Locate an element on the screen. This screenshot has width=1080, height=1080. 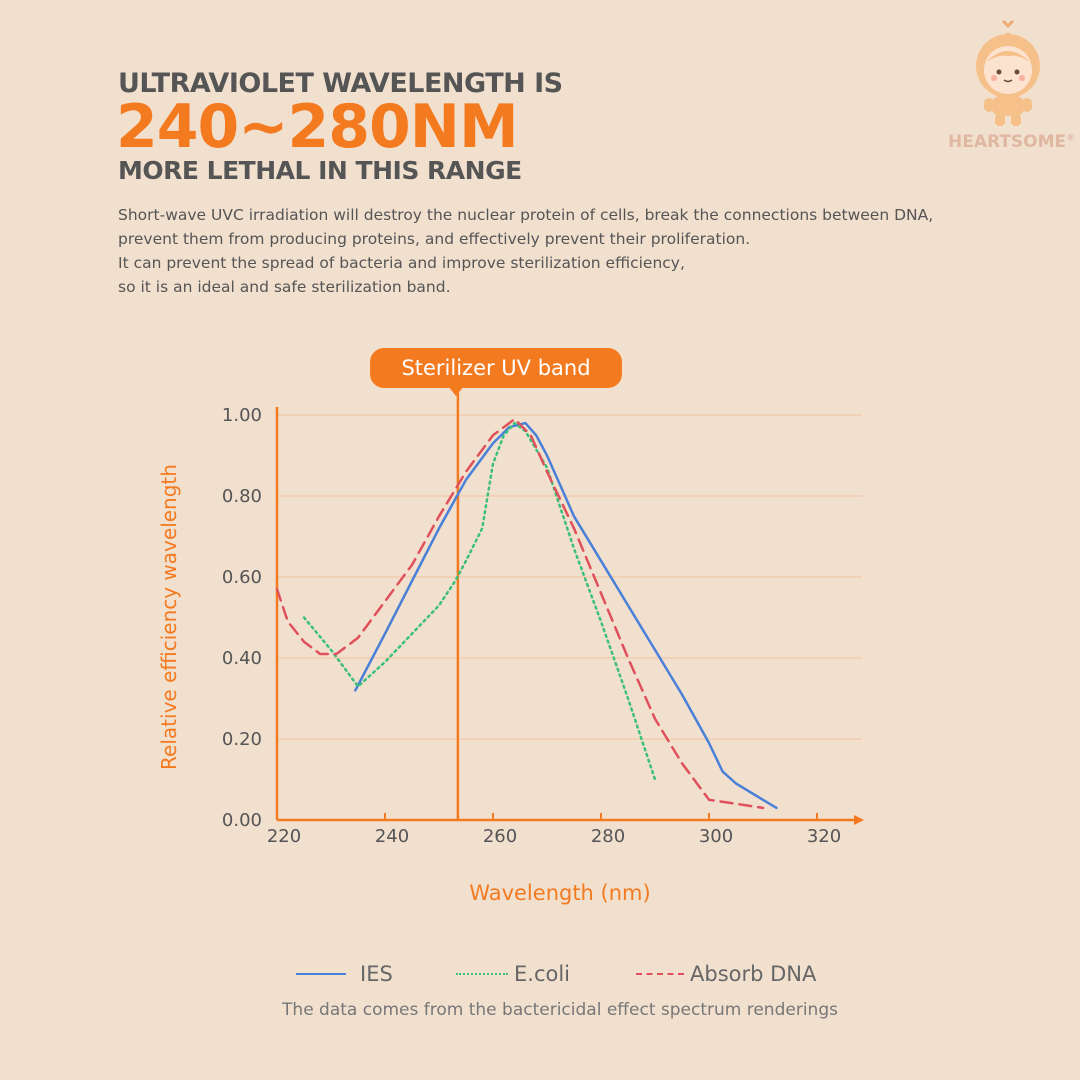
x-axis-arrow-icon is located at coordinates (859, 820).